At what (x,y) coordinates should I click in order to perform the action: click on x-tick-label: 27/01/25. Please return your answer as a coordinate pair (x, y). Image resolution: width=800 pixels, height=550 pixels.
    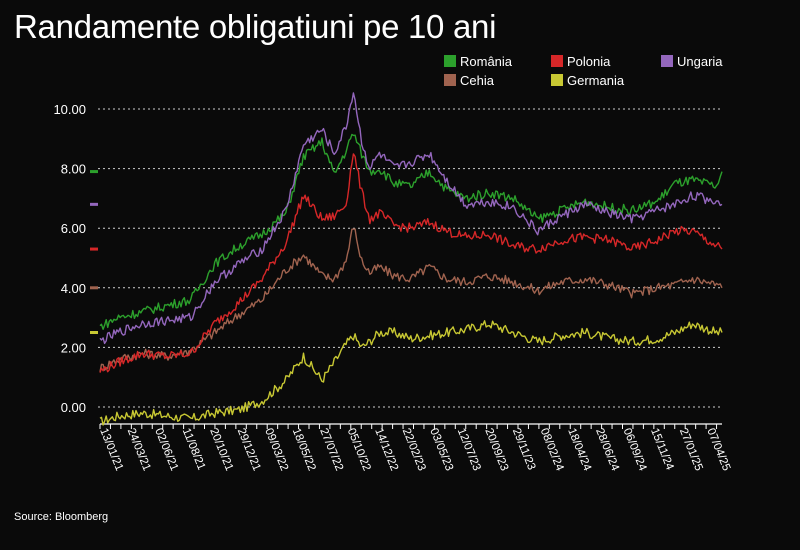
    Looking at the image, I should click on (691, 450).